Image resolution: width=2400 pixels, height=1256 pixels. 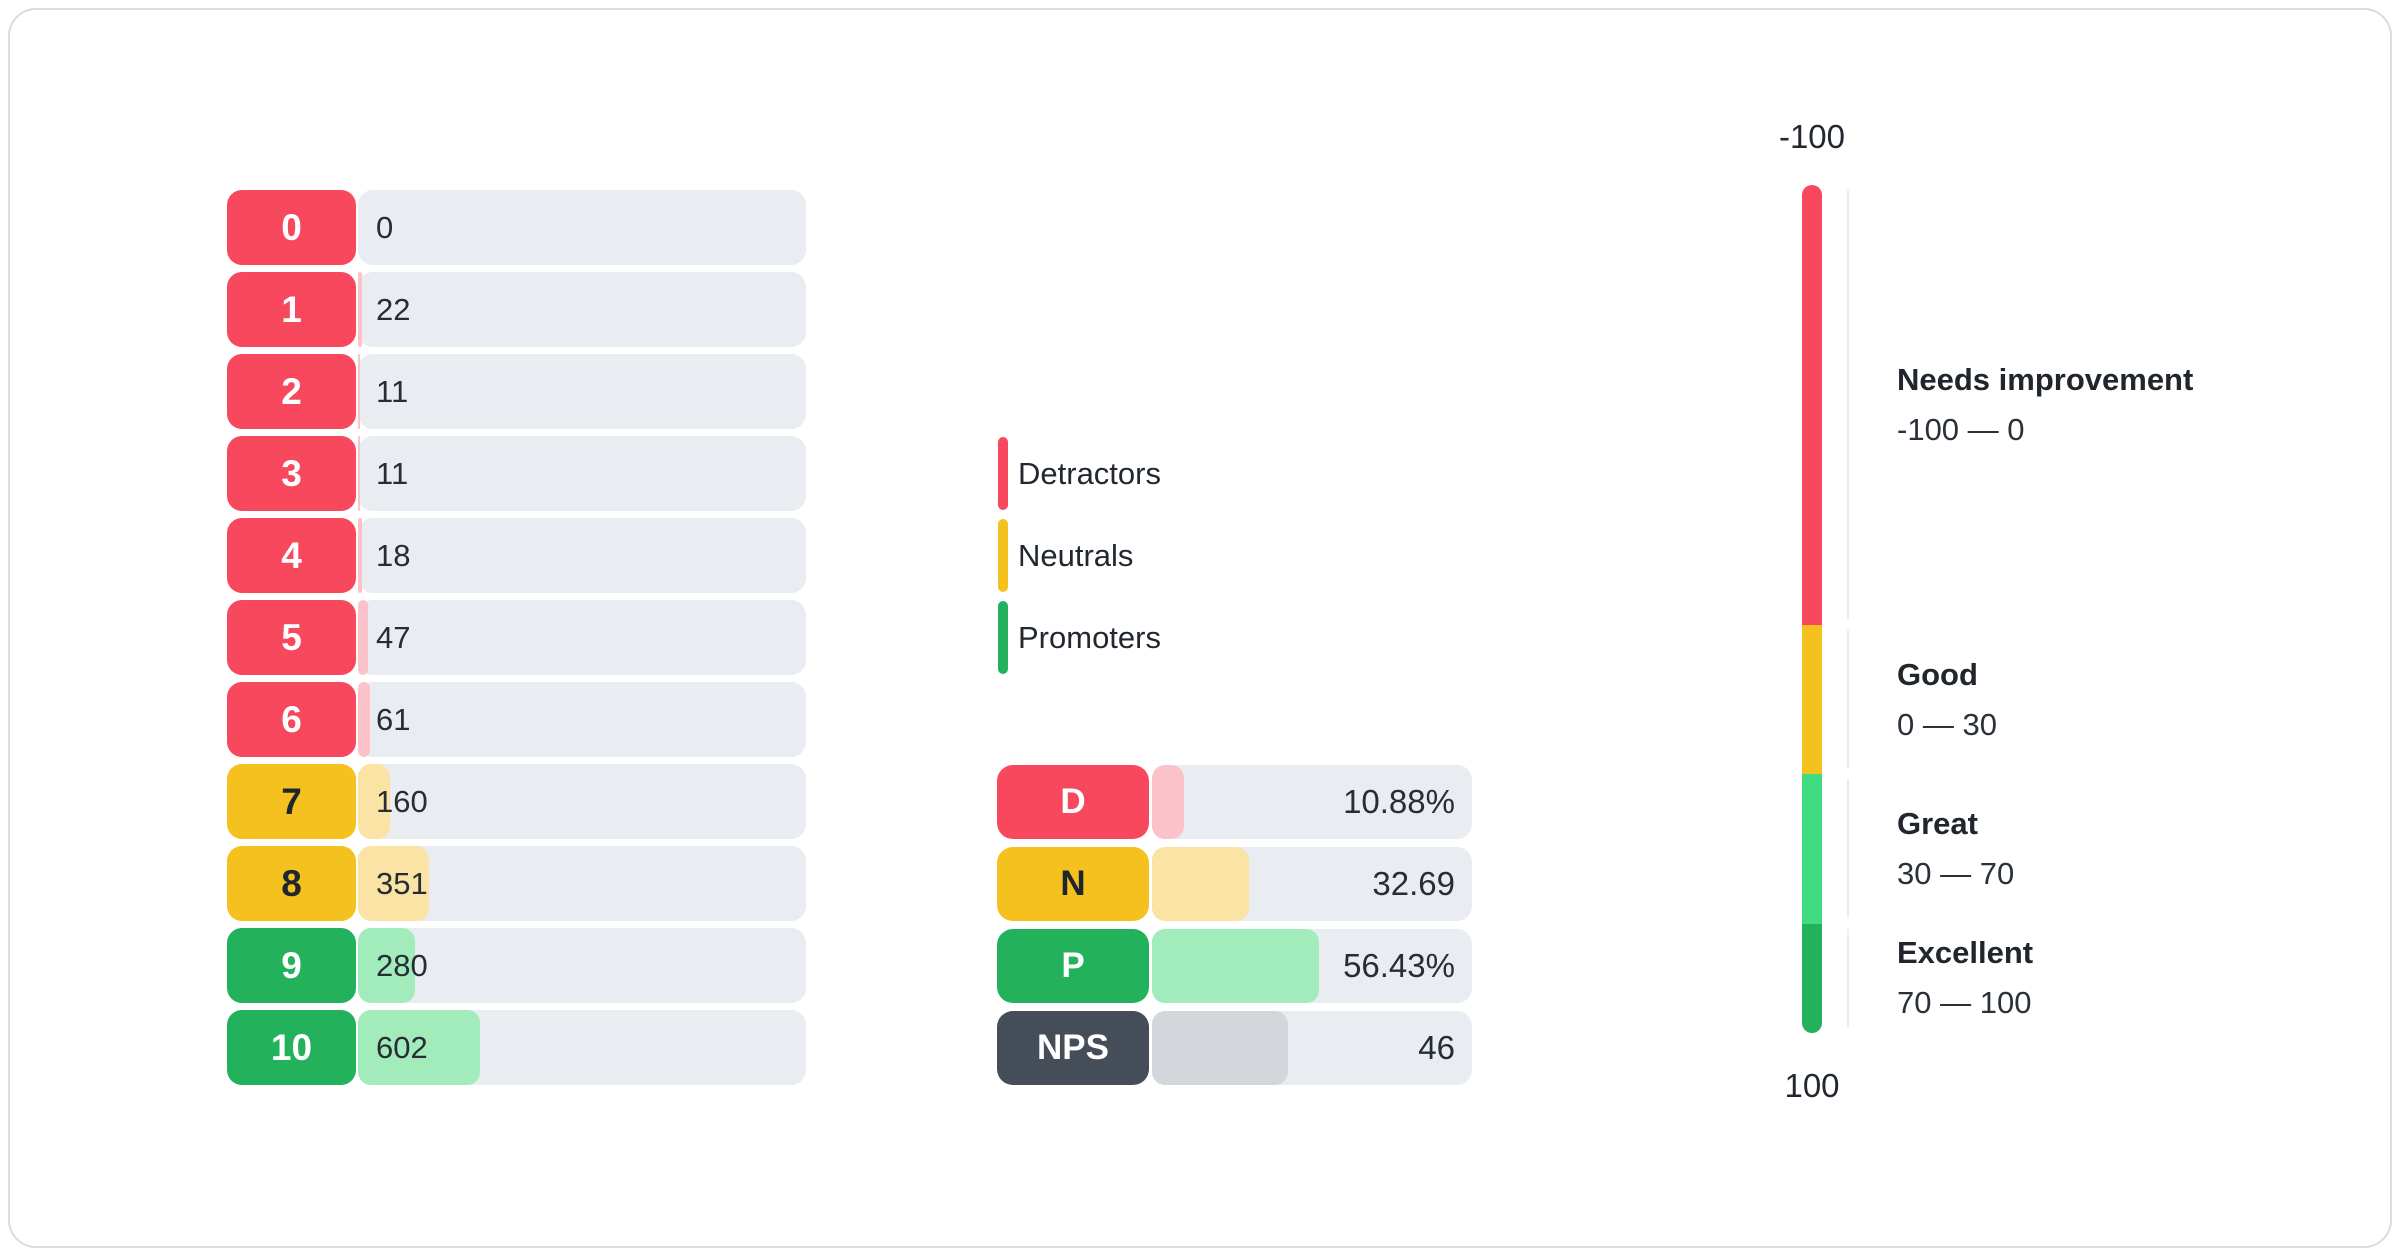 I want to click on summary-value: 10.88%, so click(x=1399, y=801).